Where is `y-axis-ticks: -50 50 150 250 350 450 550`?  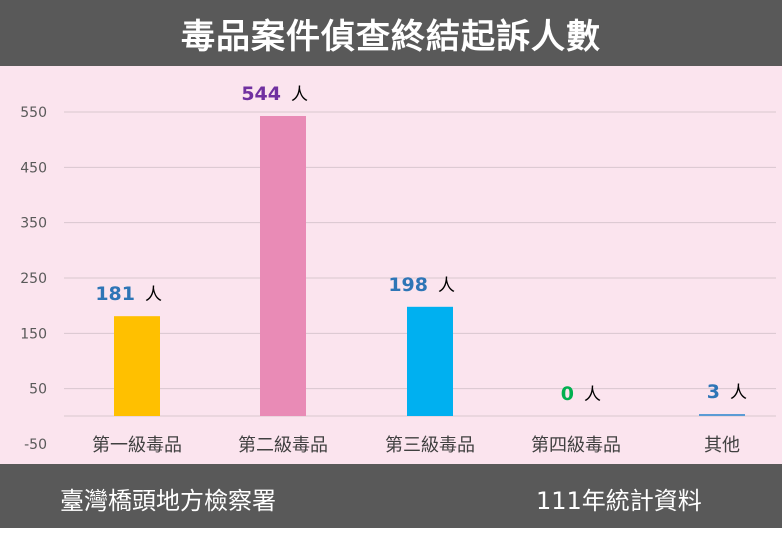
y-axis-ticks: -50 50 150 250 350 450 550 is located at coordinates (33, 279).